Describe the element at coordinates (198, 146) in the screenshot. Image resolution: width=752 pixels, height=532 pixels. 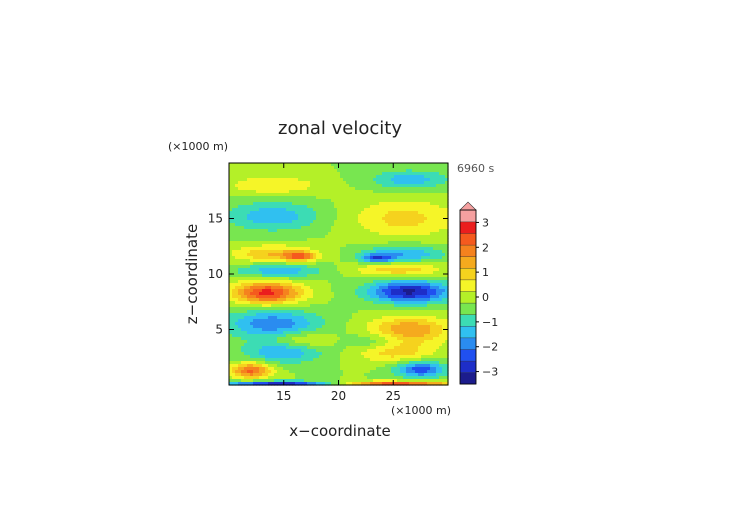
I see `y-axis-unit: (×1000 m)` at that location.